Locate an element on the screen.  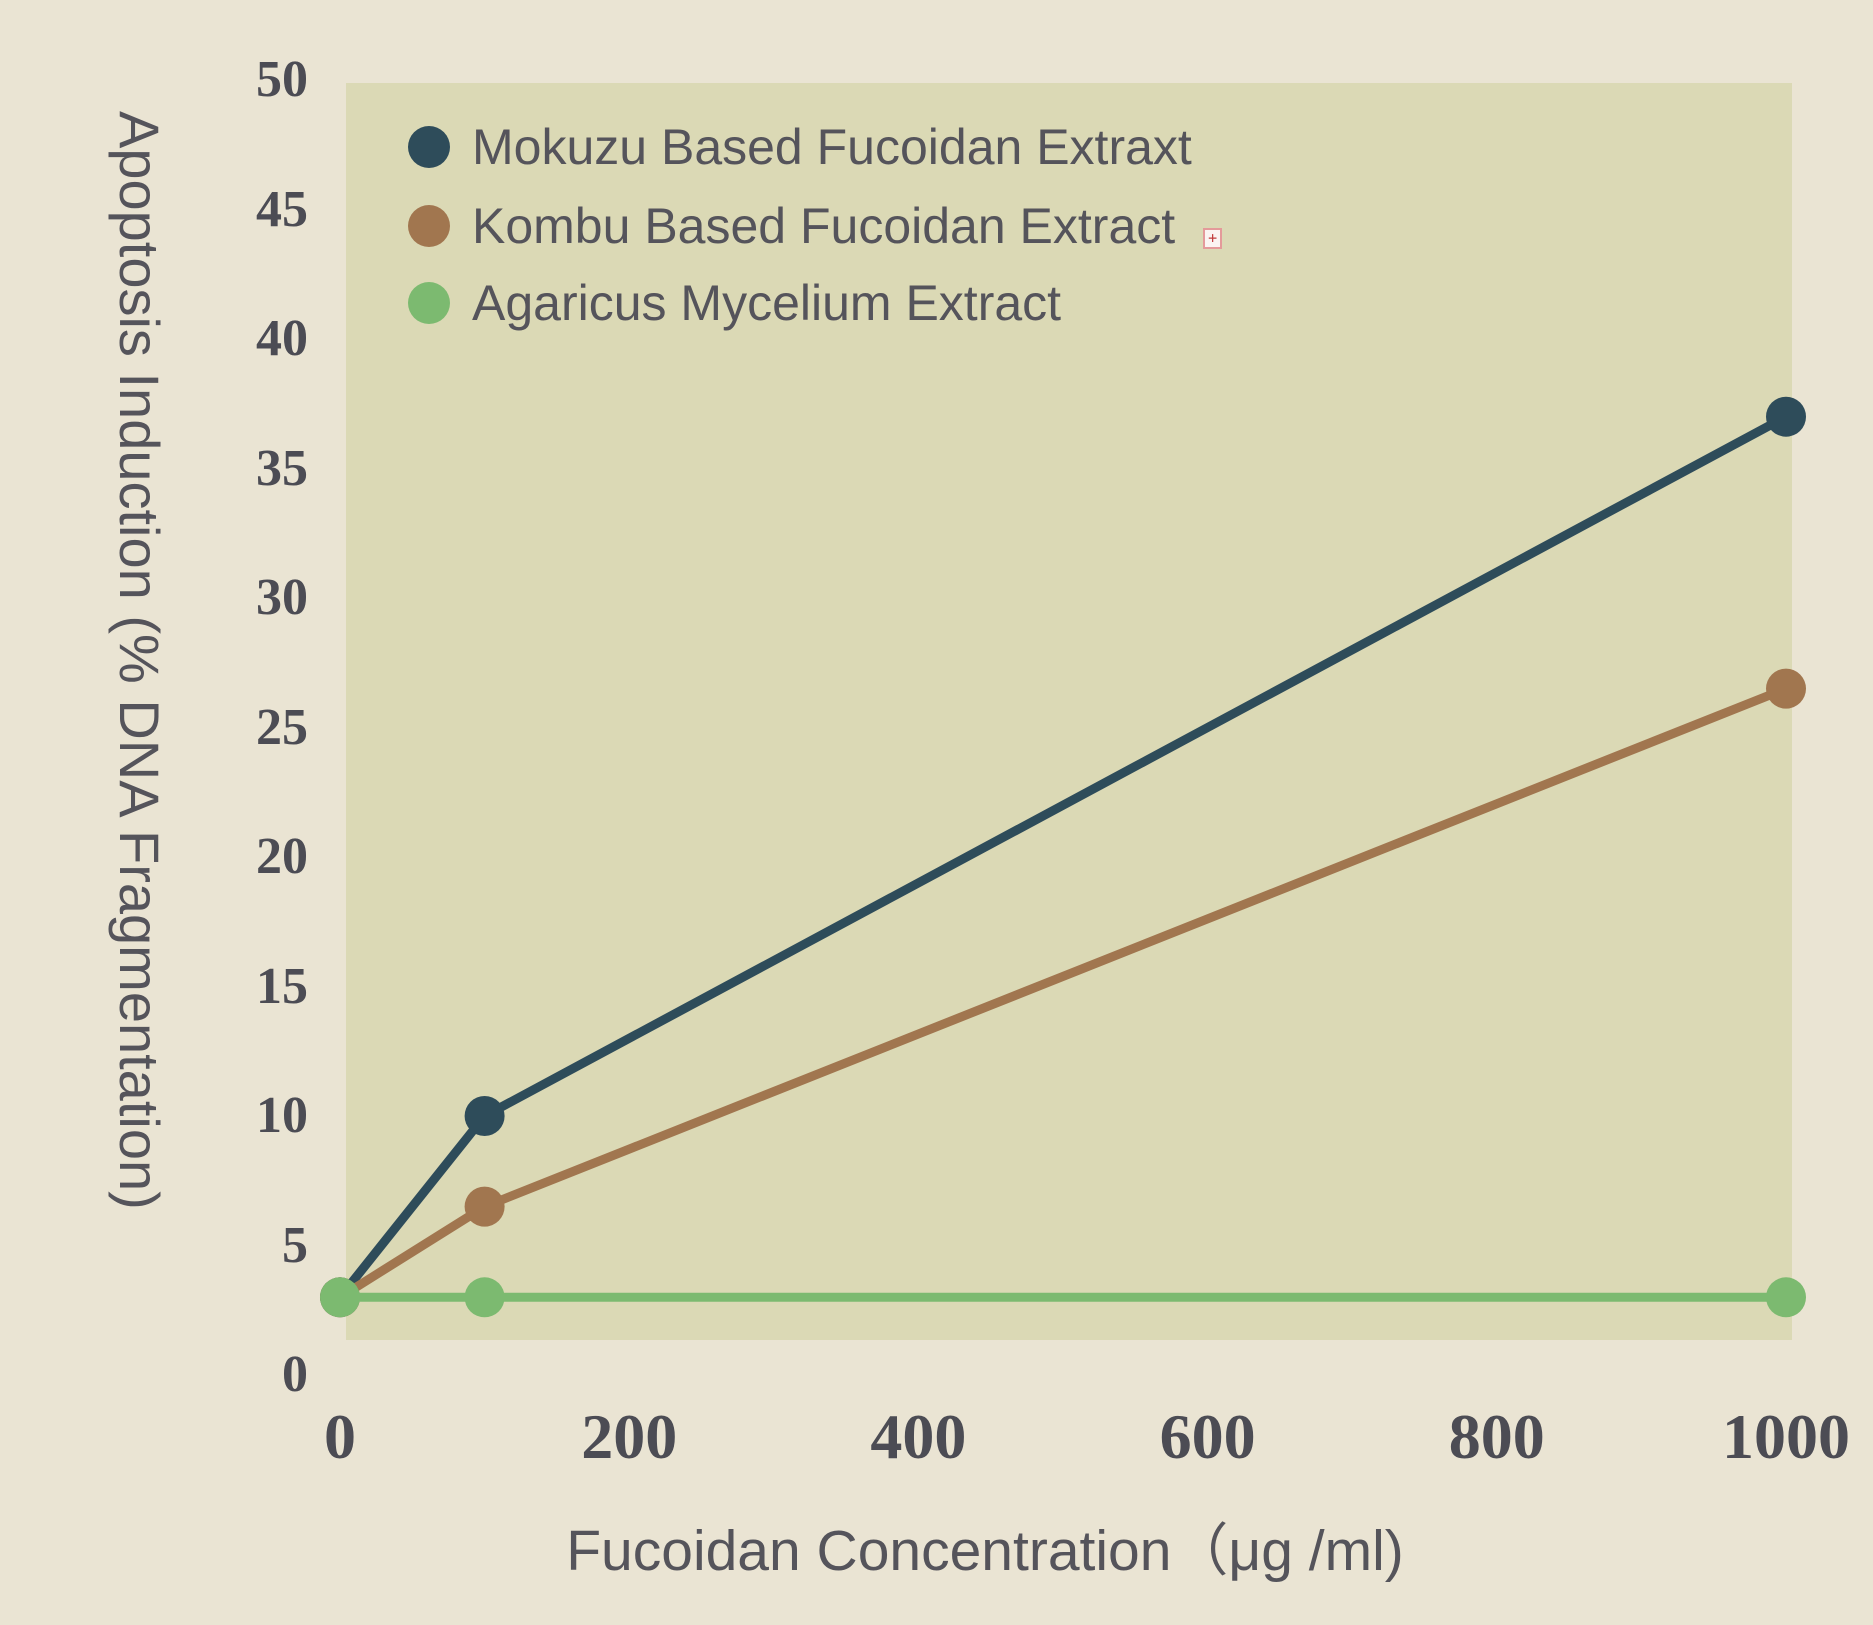
y-tick-label: 0 is located at coordinates (295, 1374).